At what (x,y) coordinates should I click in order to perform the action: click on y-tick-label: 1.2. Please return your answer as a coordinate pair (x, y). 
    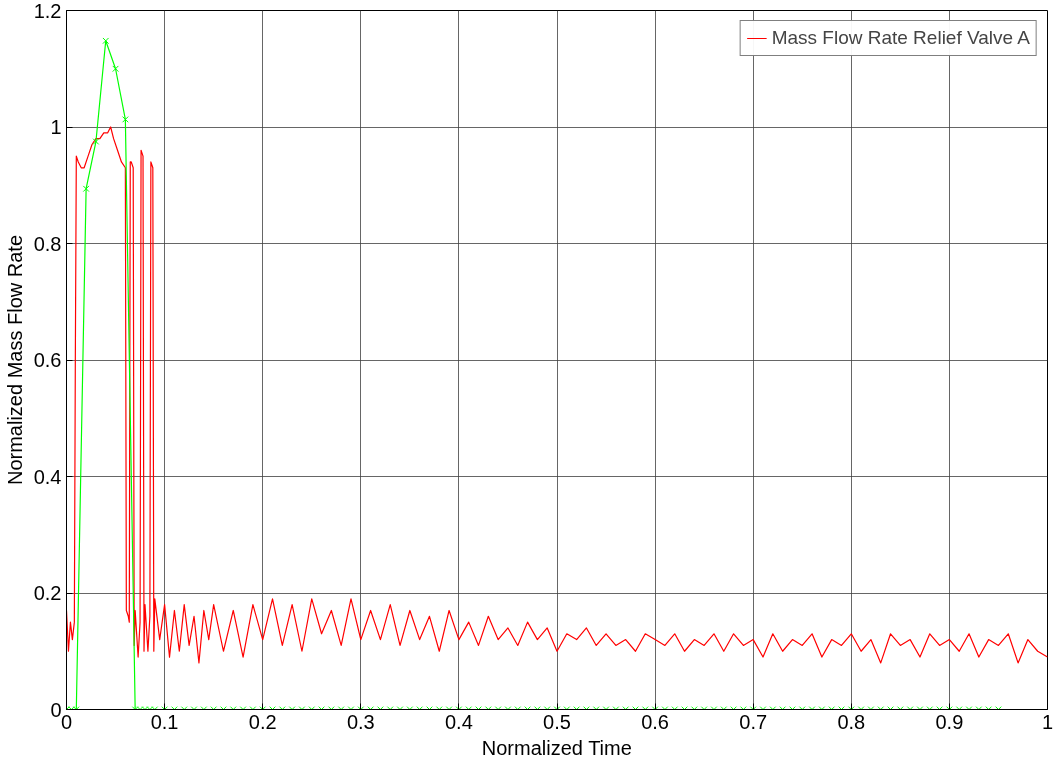
    Looking at the image, I should click on (47, 11).